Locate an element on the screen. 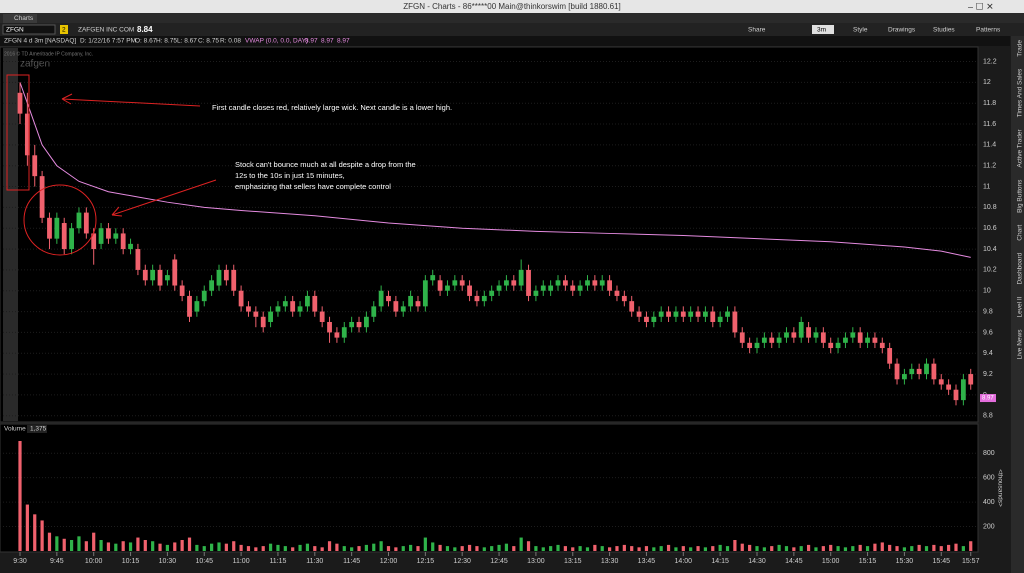  y-tick-label: 10.4 is located at coordinates (990, 249).